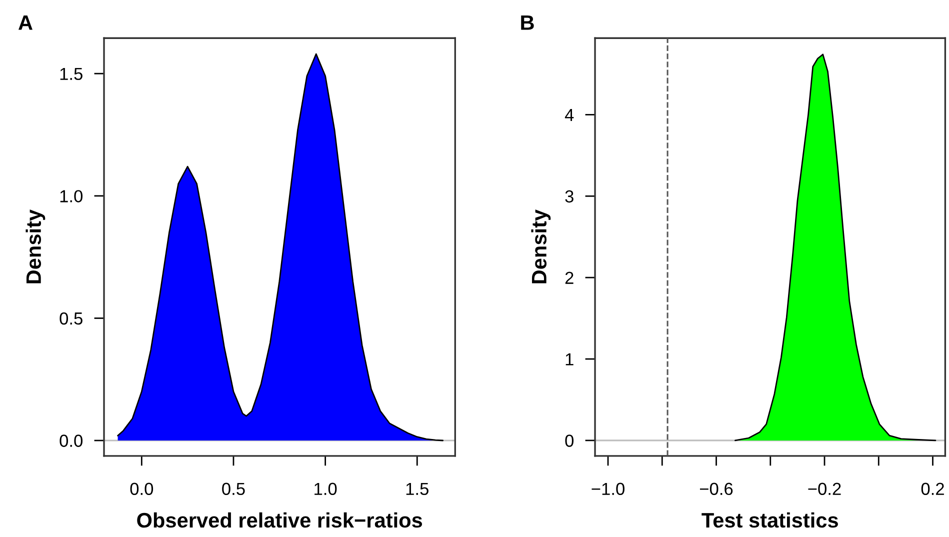  I want to click on chart-title: A, so click(25, 22).